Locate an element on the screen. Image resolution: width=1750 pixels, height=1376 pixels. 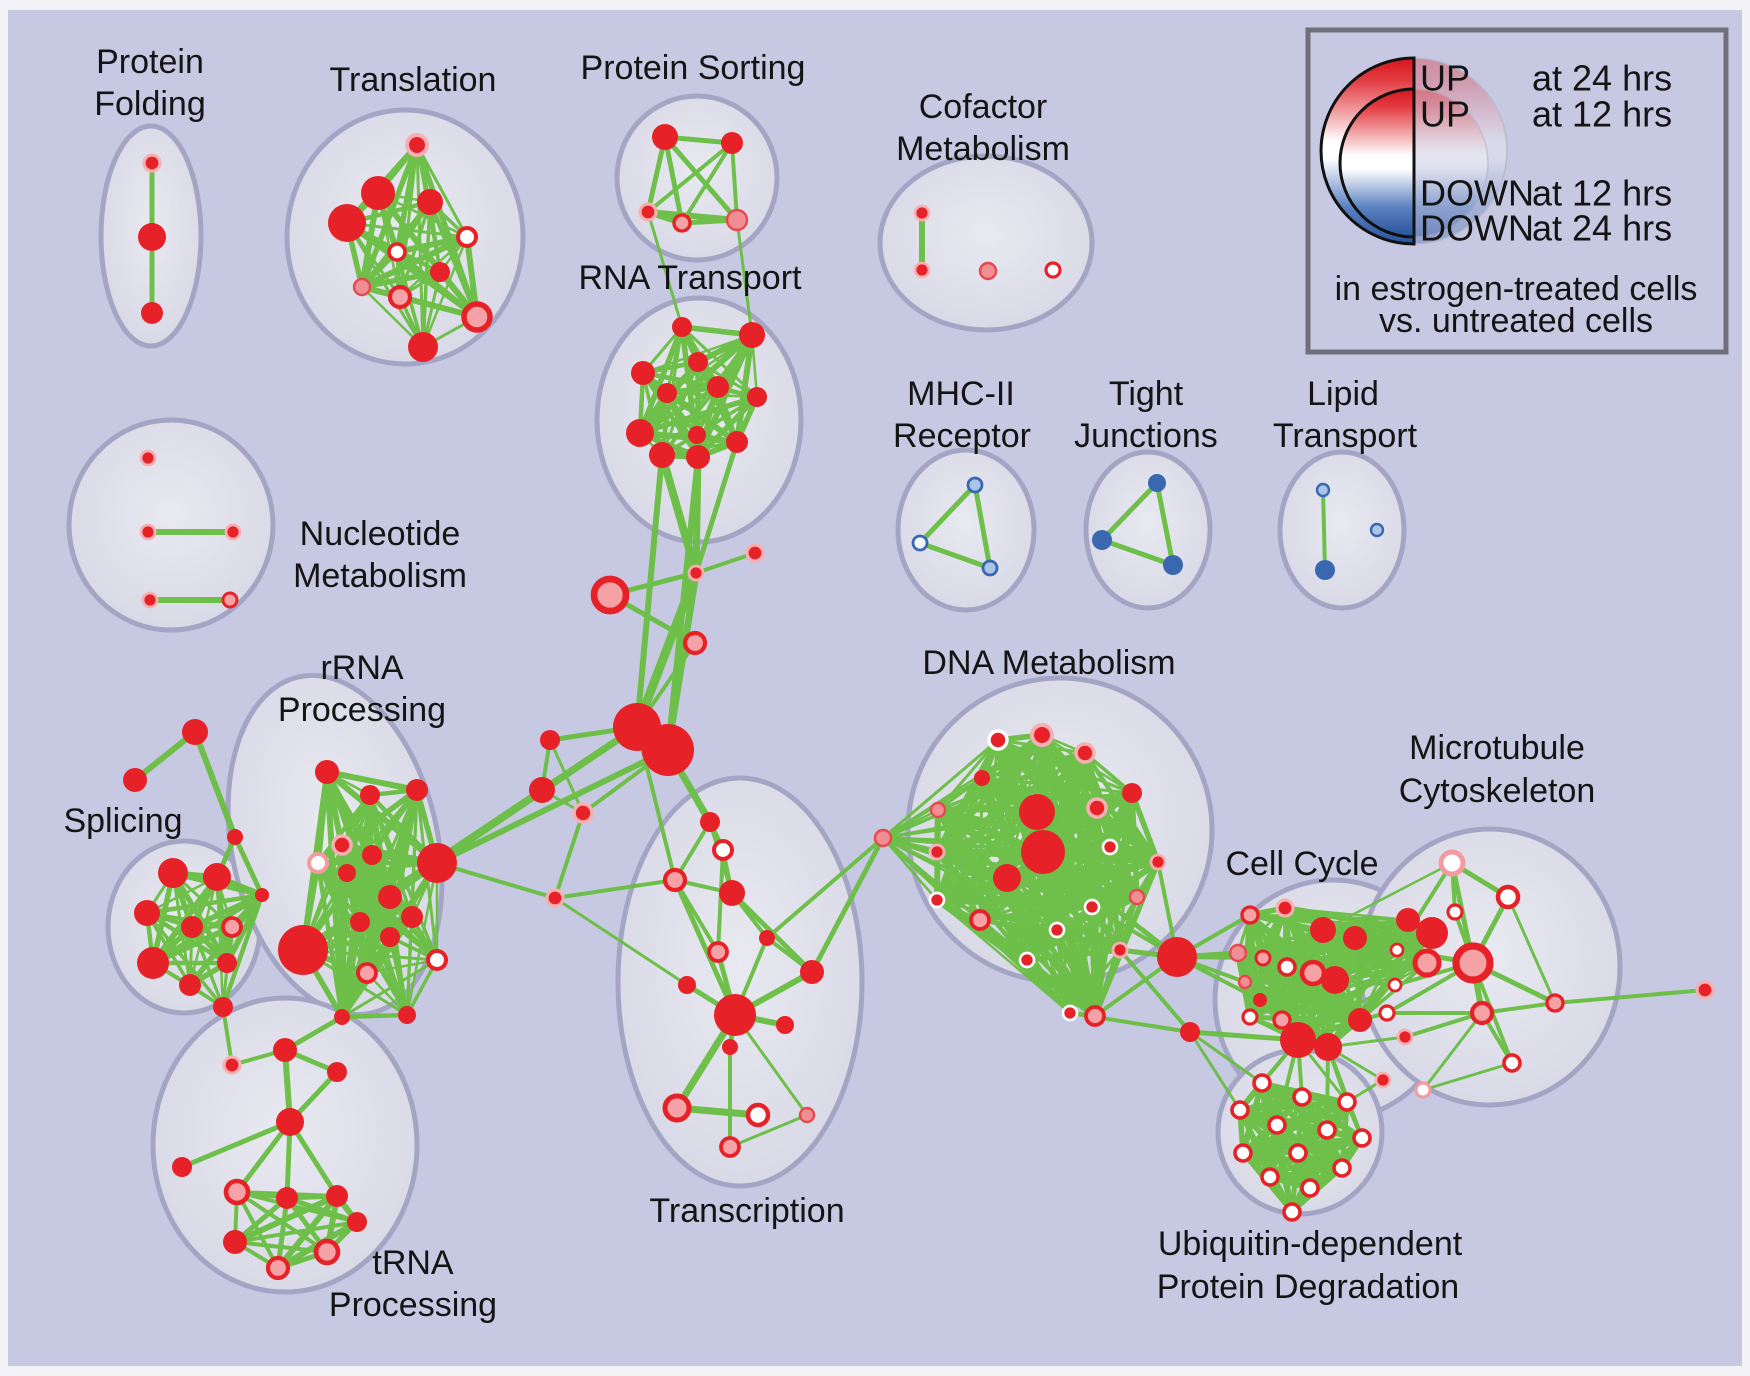
network-node-translation is located at coordinates (417, 145).